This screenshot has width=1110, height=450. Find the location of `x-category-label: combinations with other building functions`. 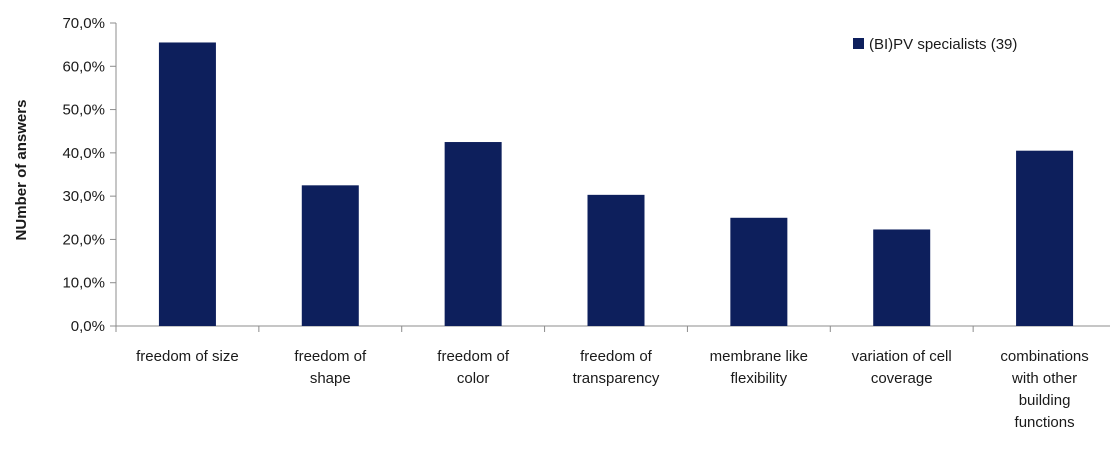

x-category-label: combinations with other building functions is located at coordinates (1044, 389).